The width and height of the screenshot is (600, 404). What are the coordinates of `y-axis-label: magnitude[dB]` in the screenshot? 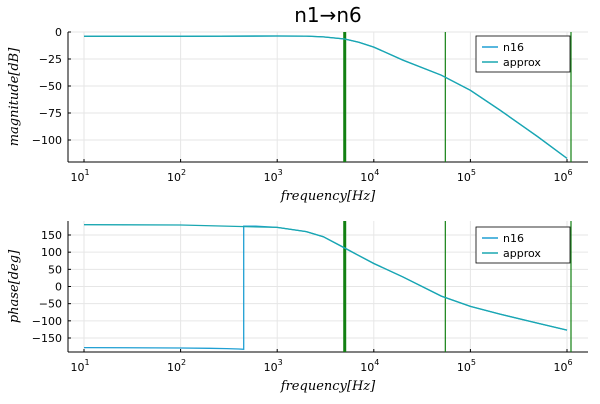 It's located at (14, 96).